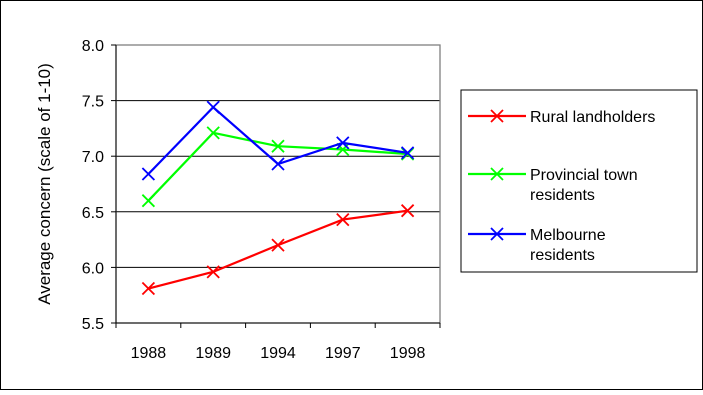 Image resolution: width=703 pixels, height=395 pixels. I want to click on y-tick-label: 6.5, so click(93, 213).